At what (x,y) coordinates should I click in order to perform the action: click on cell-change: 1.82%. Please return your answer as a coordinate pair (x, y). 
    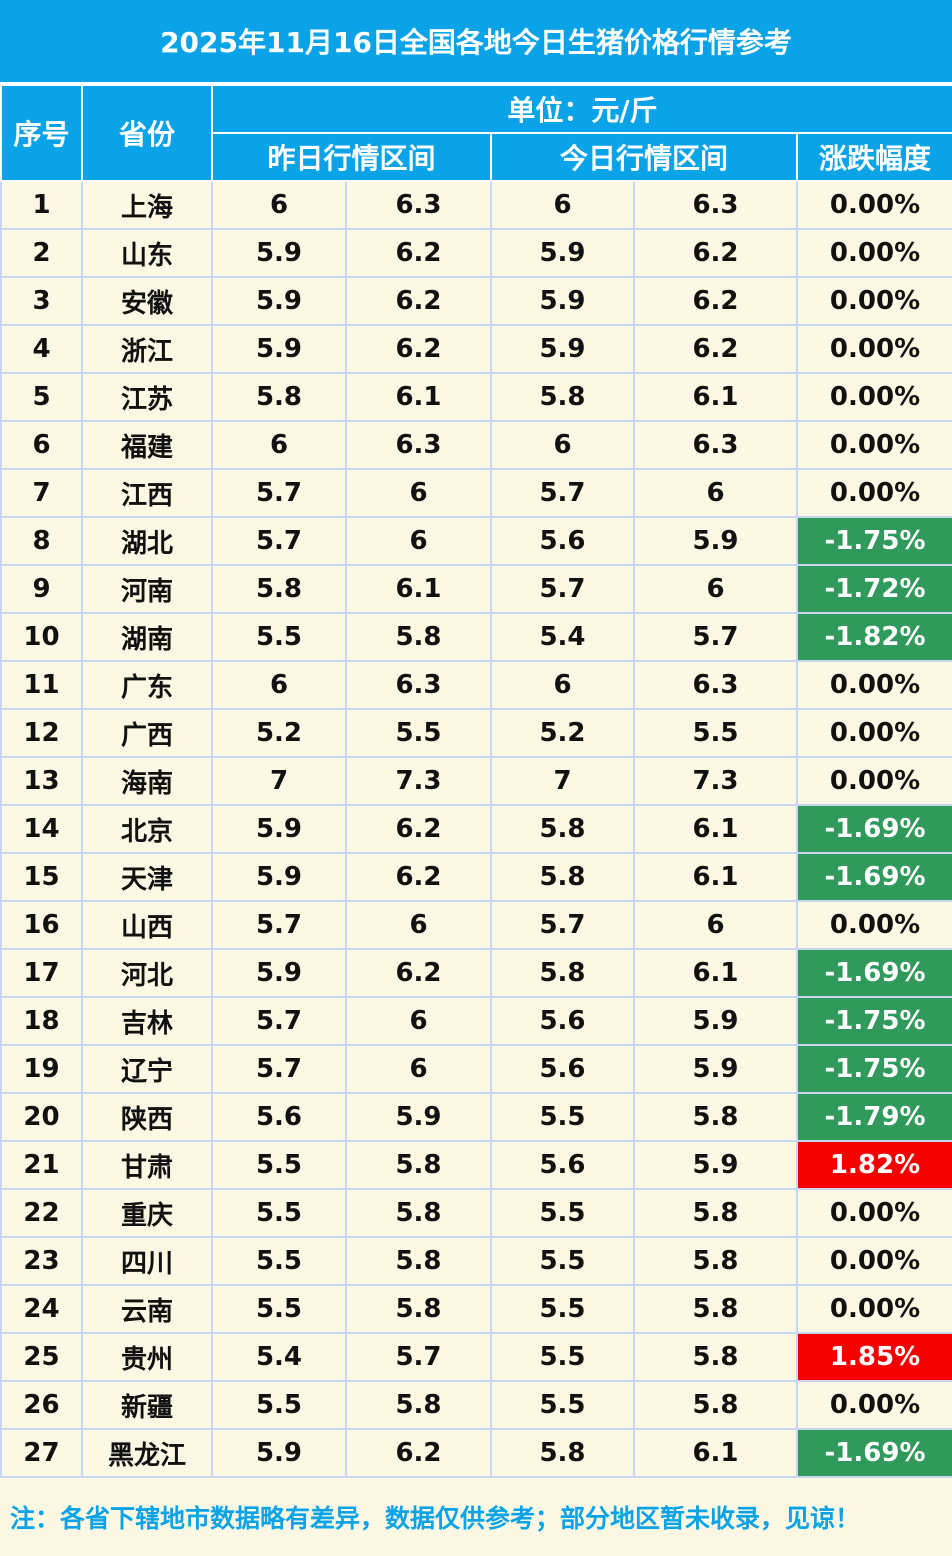
    Looking at the image, I should click on (873, 1165).